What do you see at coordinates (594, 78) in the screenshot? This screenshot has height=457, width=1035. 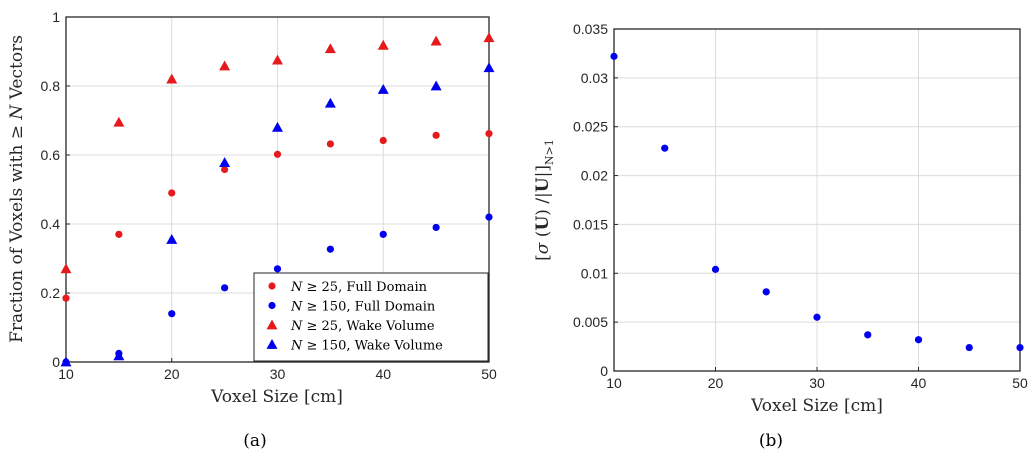 I see `y-tick-label: 0.03` at bounding box center [594, 78].